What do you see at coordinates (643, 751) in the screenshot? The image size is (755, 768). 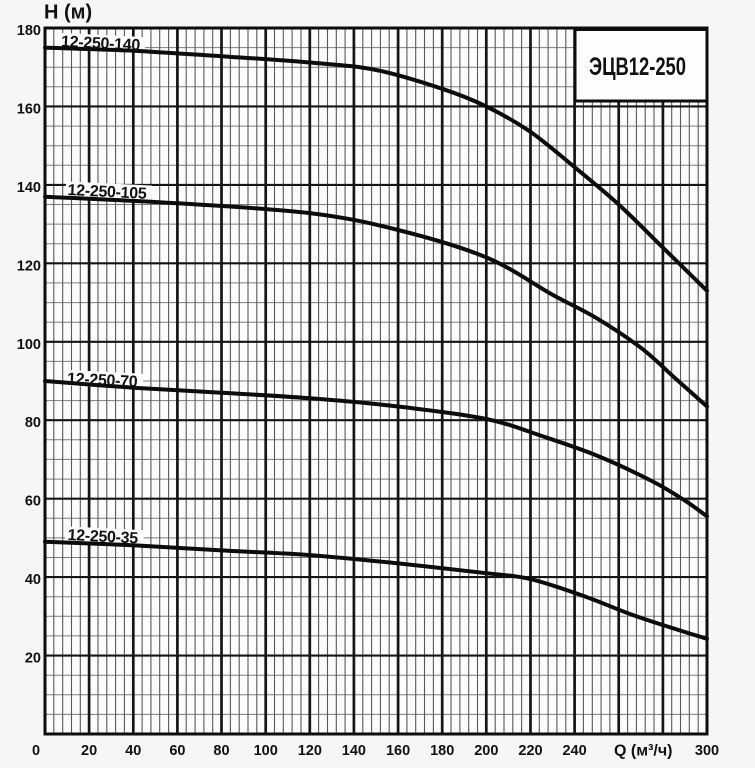 I see `svg-text: Q (м³/ч)` at bounding box center [643, 751].